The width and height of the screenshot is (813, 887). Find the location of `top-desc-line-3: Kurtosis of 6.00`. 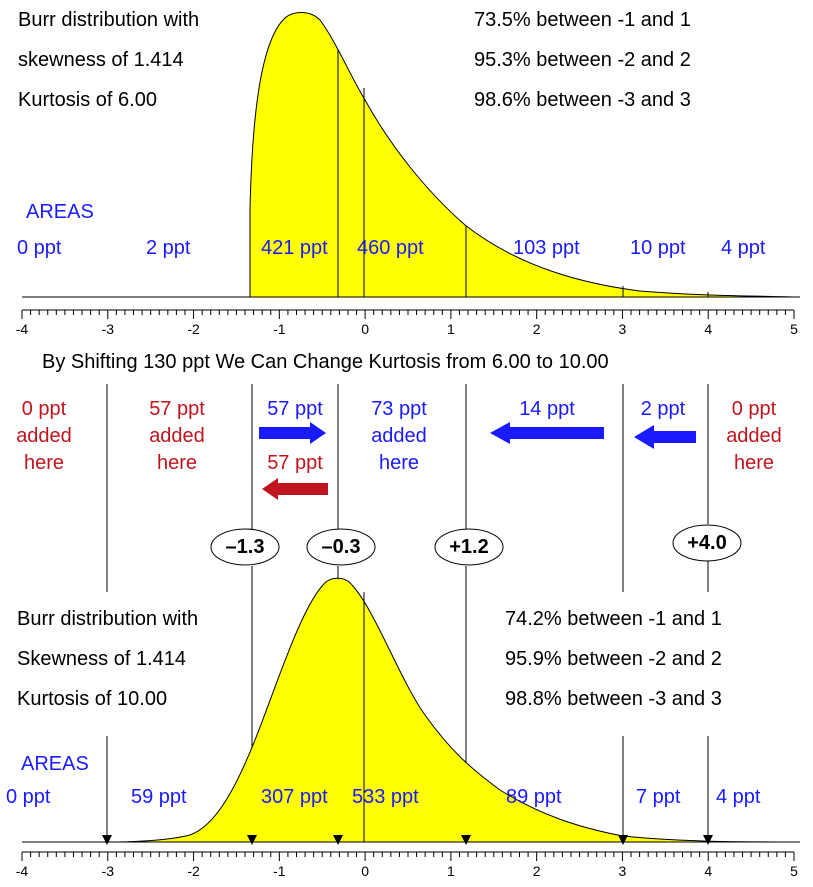

top-desc-line-3: Kurtosis of 6.00 is located at coordinates (87, 100).